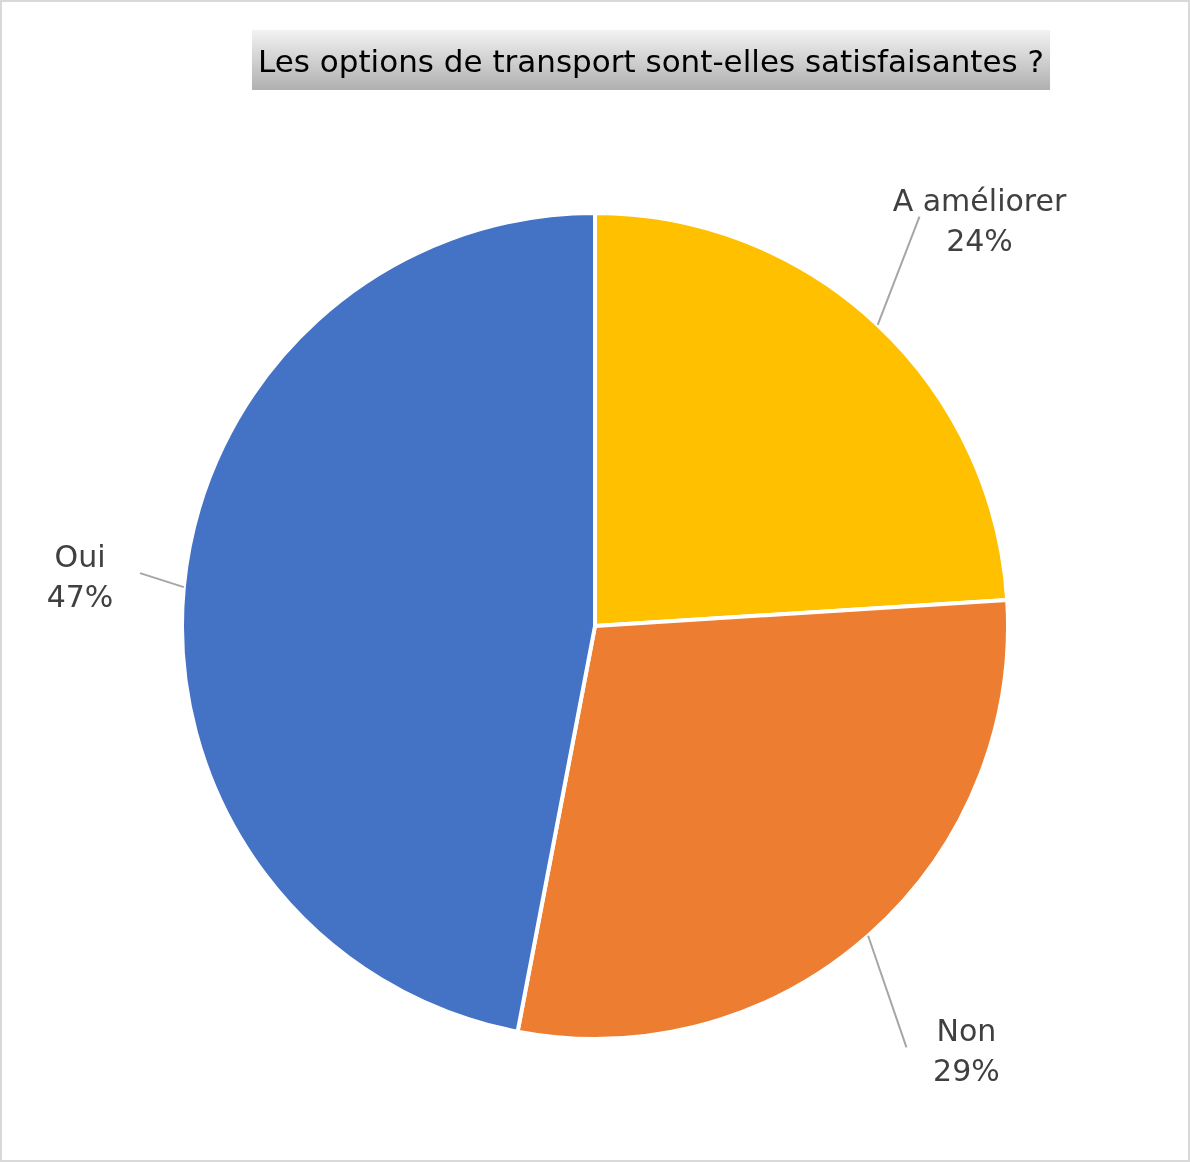 This screenshot has width=1190, height=1162. I want to click on data-label: 24%, so click(979, 240).